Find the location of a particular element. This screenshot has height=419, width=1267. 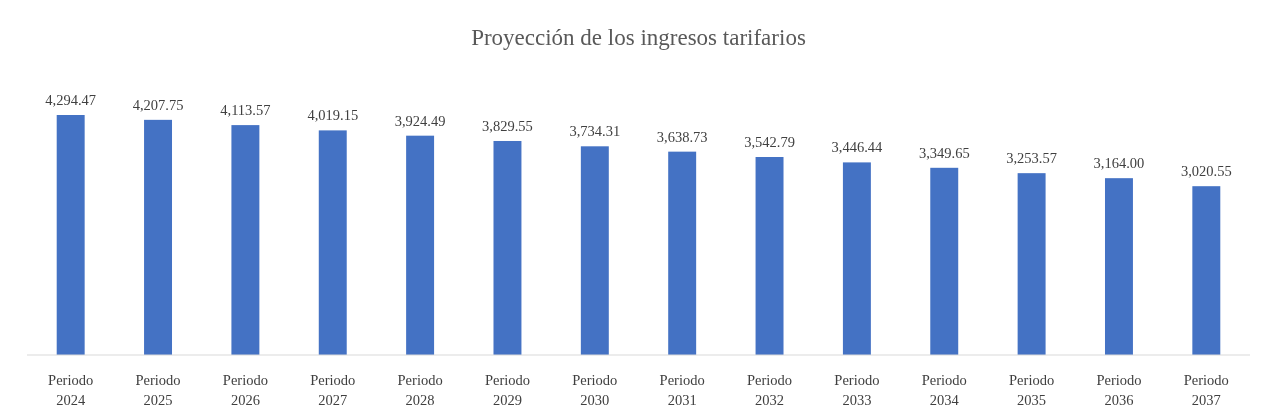

x-tick-label: Periodo 2027 is located at coordinates (333, 390).